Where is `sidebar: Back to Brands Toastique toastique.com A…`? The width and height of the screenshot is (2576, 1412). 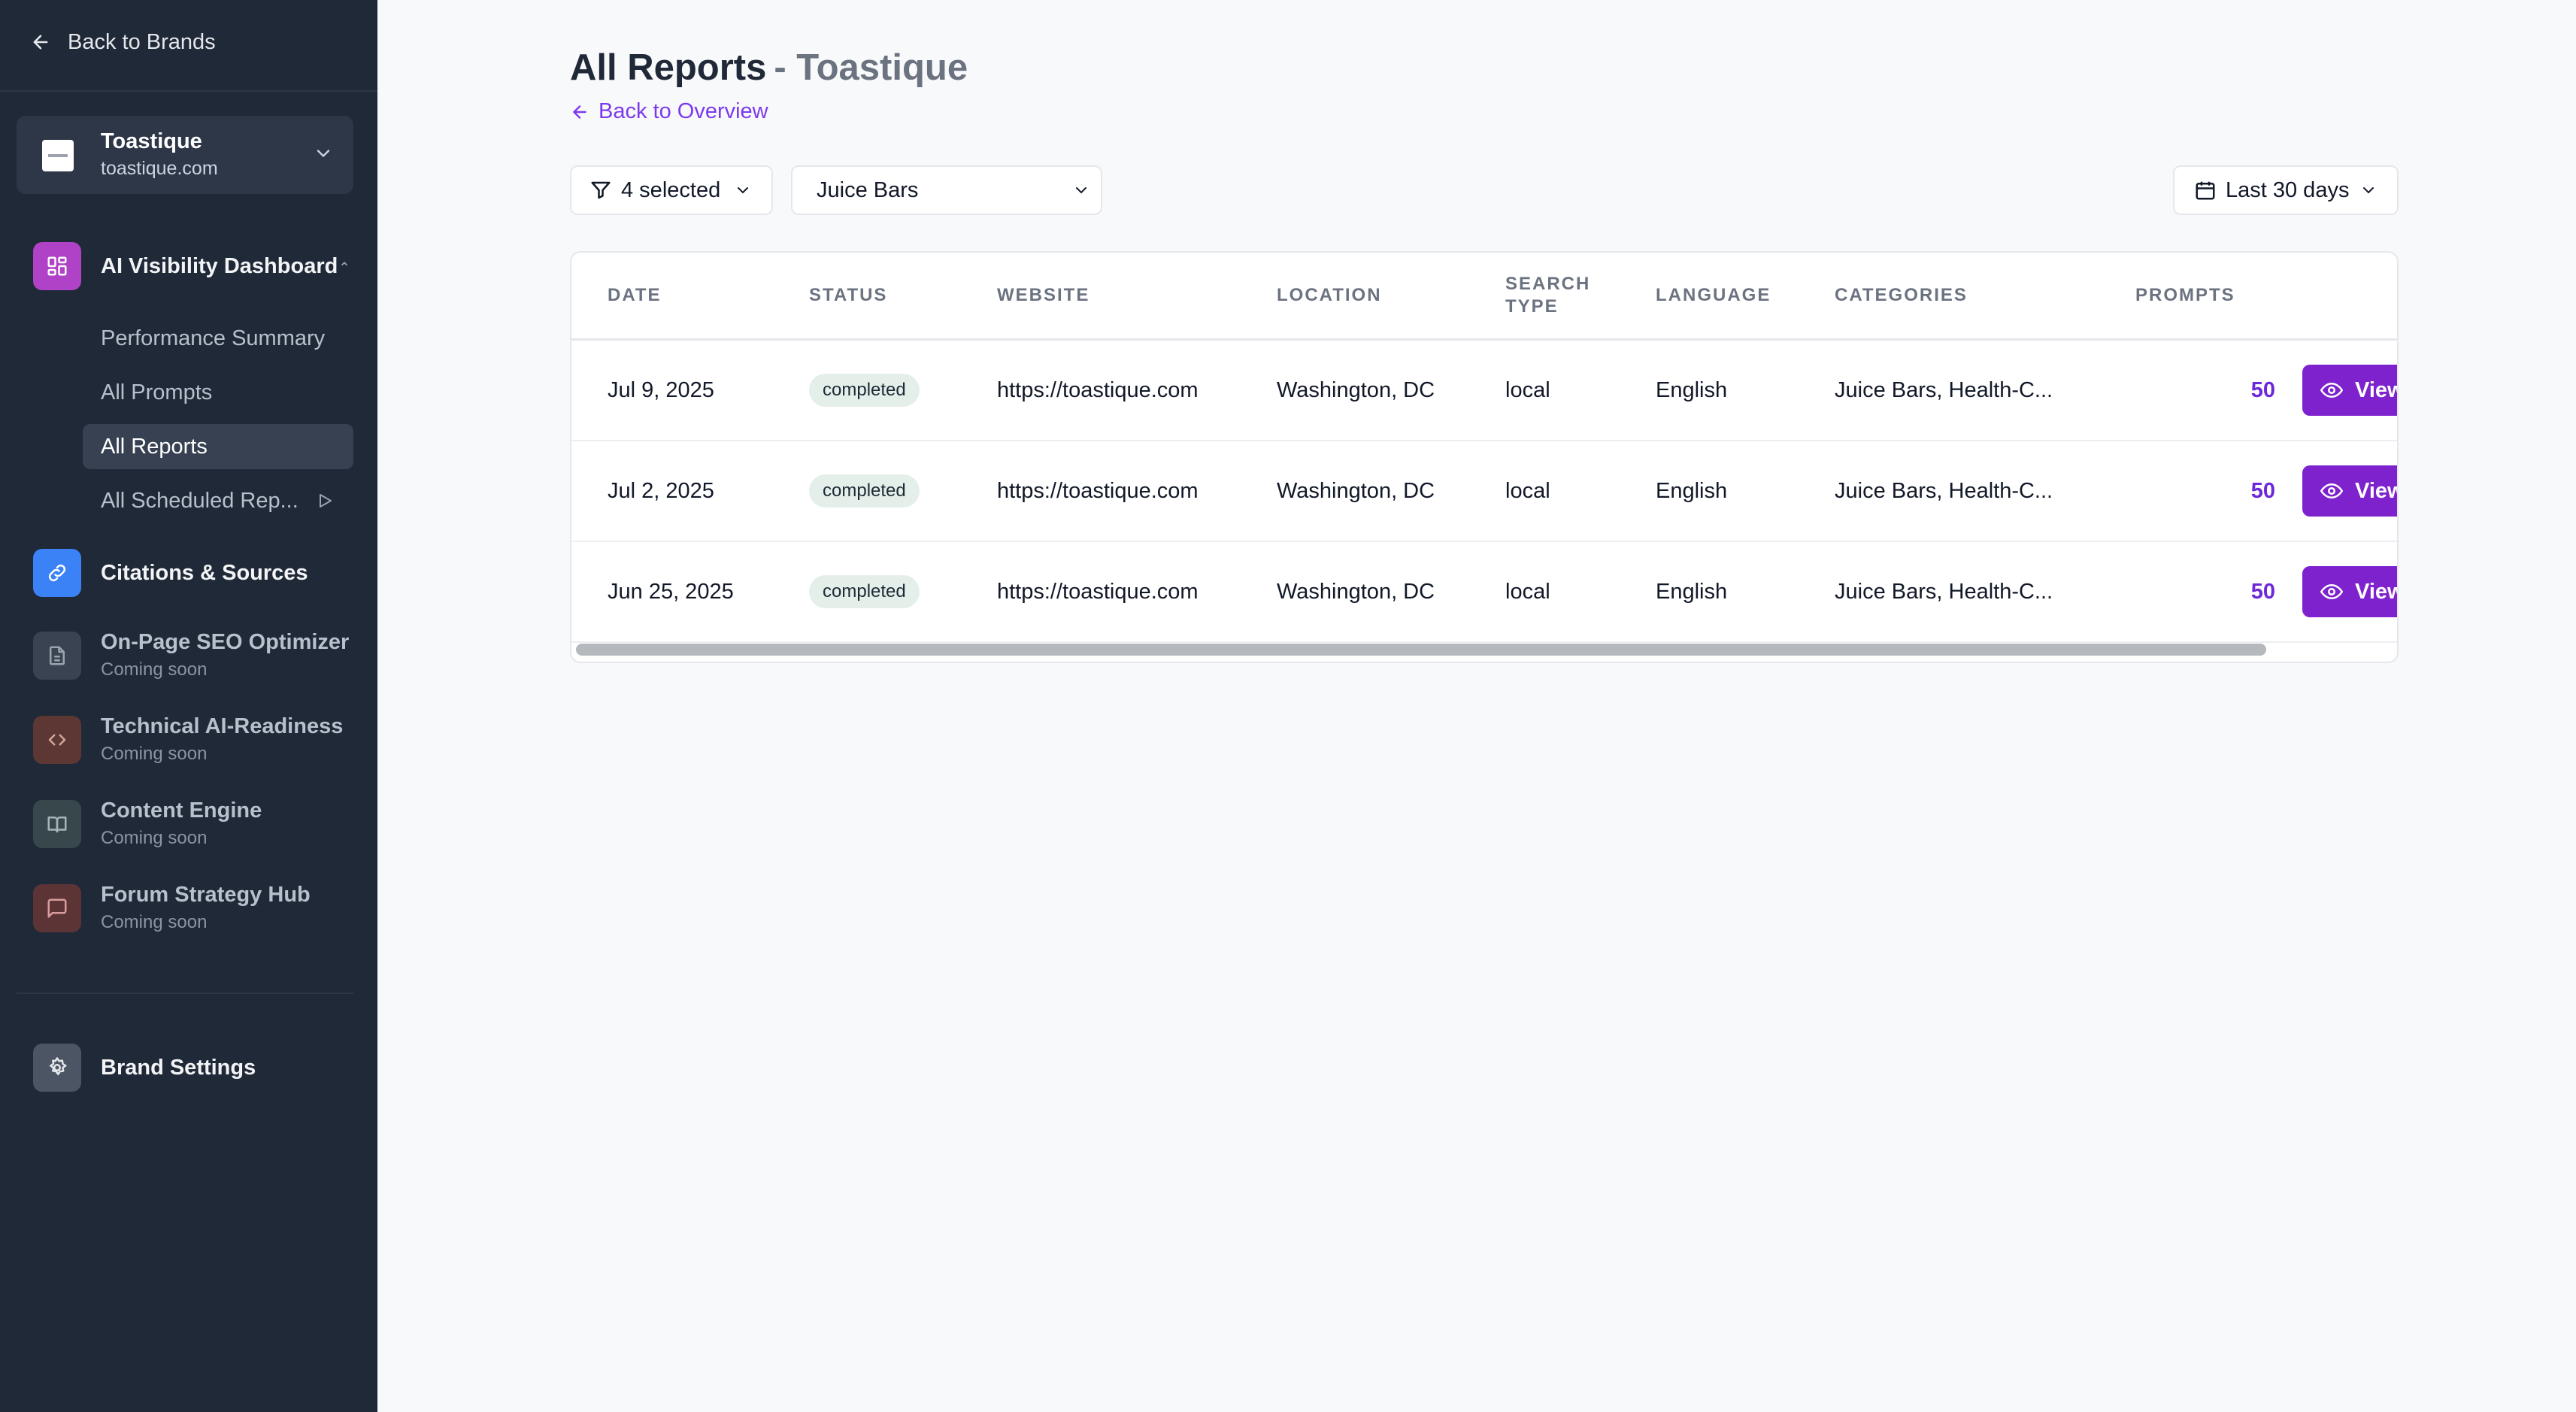 sidebar: Back to Brands Toastique toastique.com A… is located at coordinates (188, 706).